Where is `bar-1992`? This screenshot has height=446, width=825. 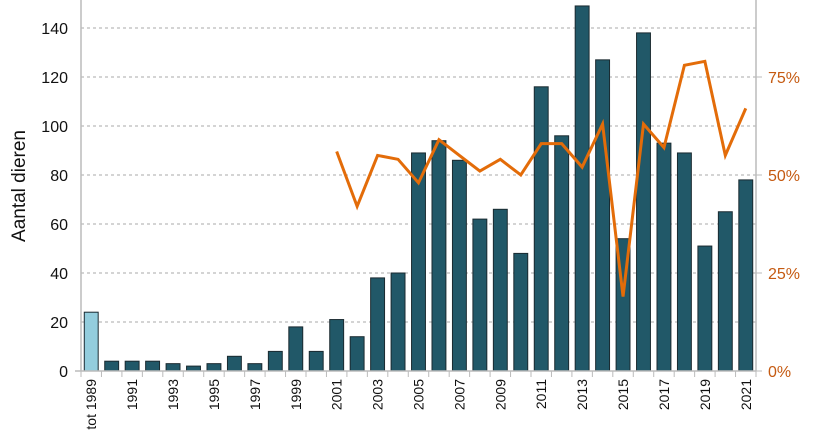 bar-1992 is located at coordinates (153, 366).